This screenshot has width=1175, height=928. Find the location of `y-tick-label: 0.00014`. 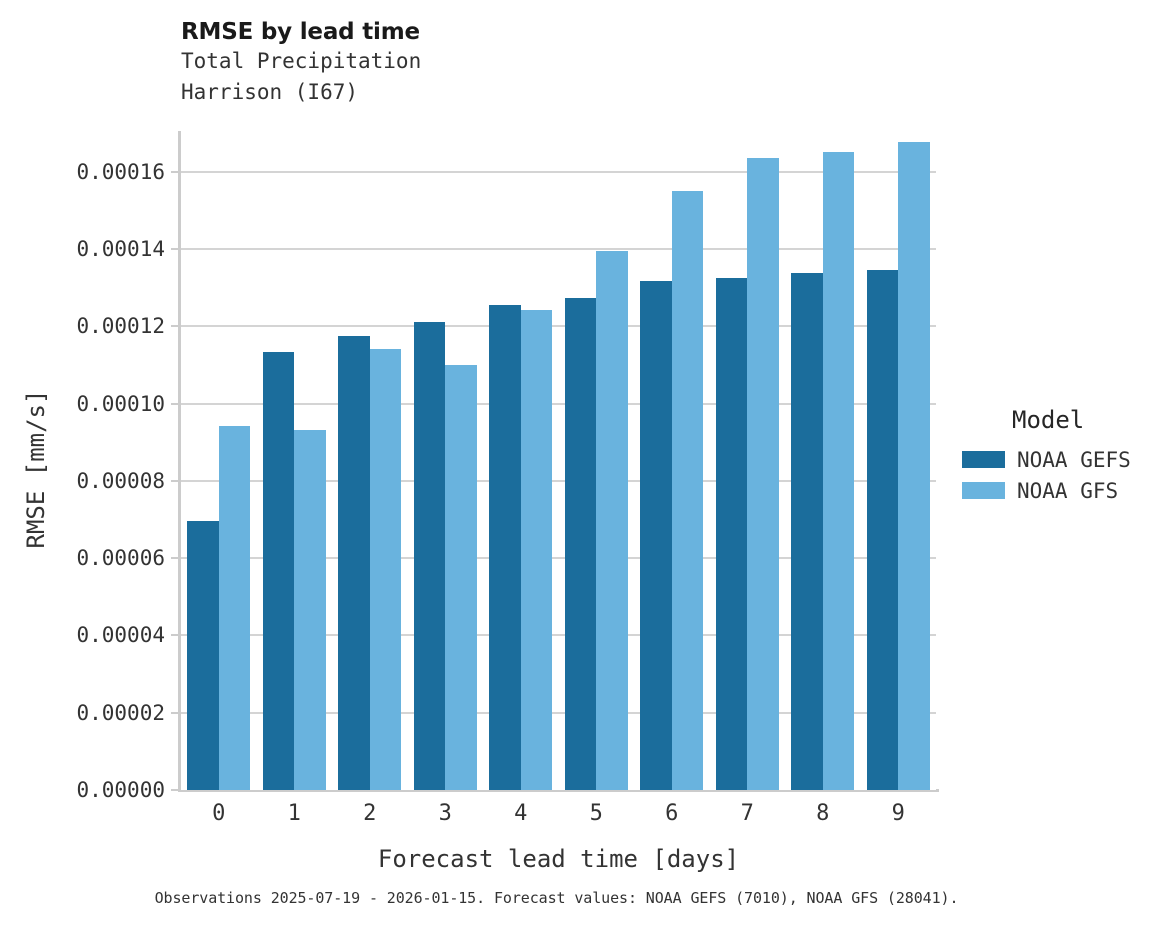

y-tick-label: 0.00014 is located at coordinates (120, 248).